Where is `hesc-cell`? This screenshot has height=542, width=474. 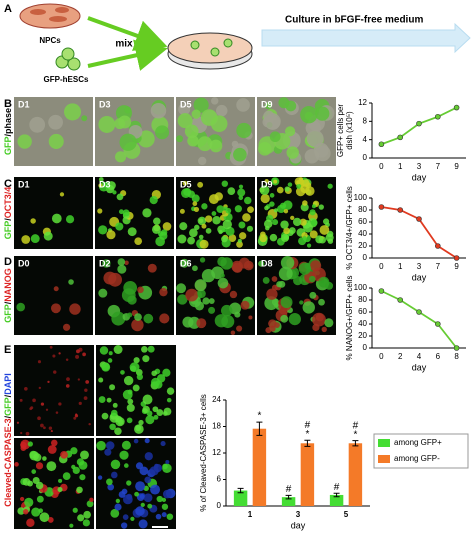 hesc-cell is located at coordinates (195, 45).